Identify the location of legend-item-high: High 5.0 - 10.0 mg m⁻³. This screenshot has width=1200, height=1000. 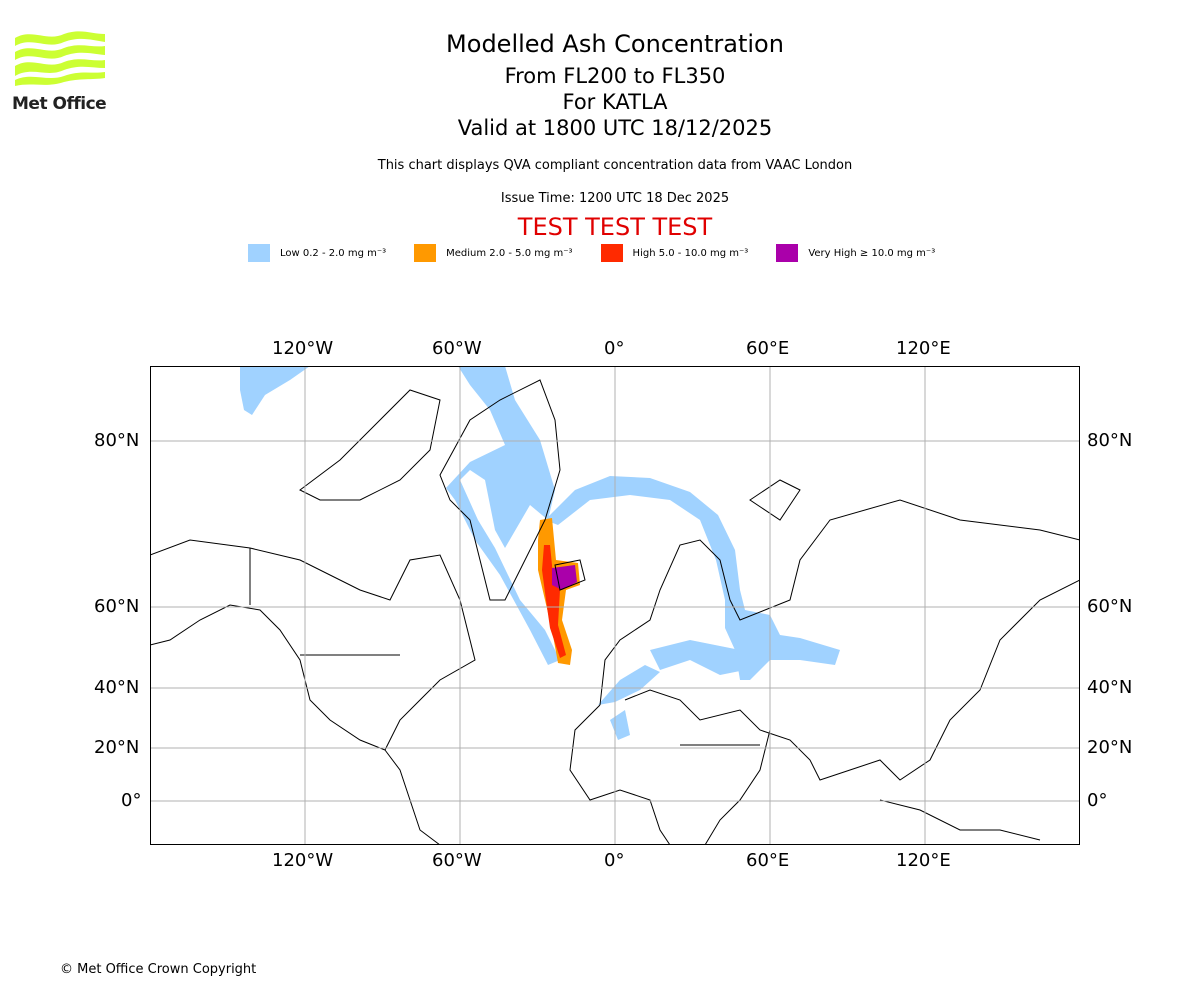
(674, 253).